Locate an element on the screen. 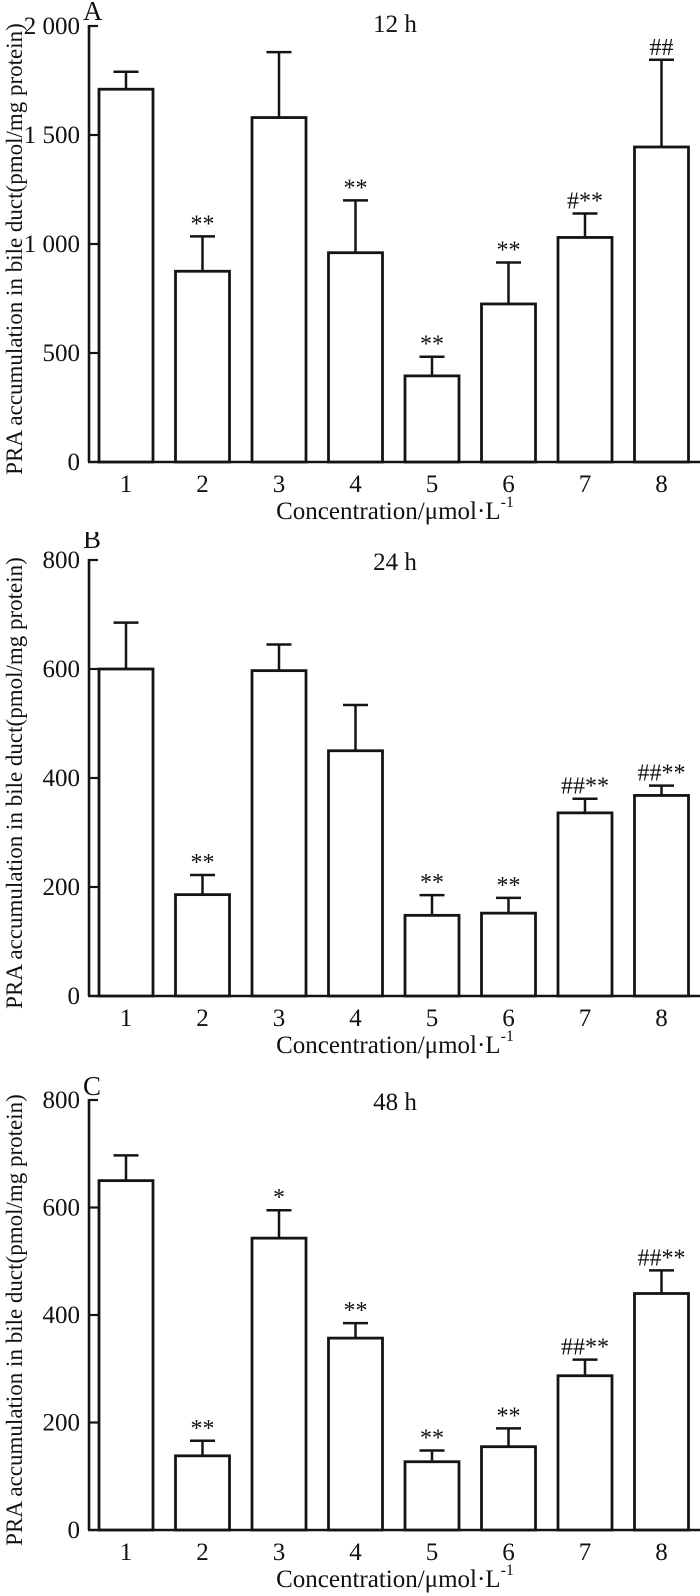  panel-title: 48 h is located at coordinates (395, 1102).